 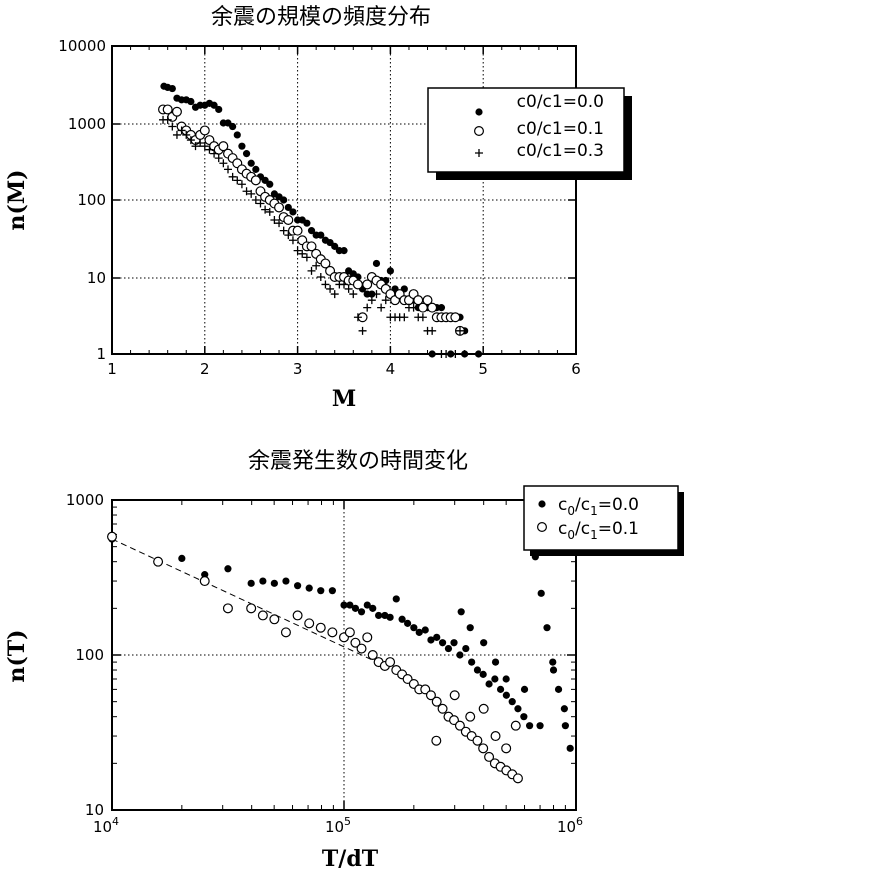 I want to click on chart1-y-axis-label: n(M), so click(x=17, y=199).